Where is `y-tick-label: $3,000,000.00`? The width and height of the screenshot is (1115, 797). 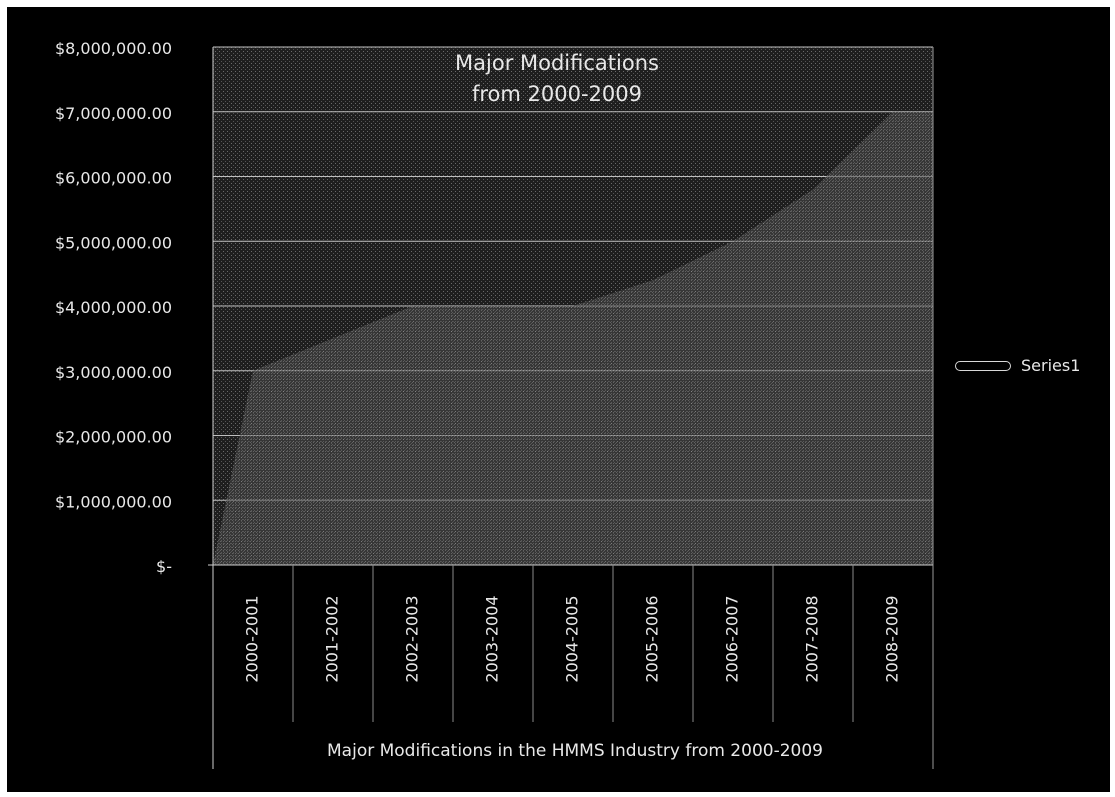 y-tick-label: $3,000,000.00 is located at coordinates (113, 372).